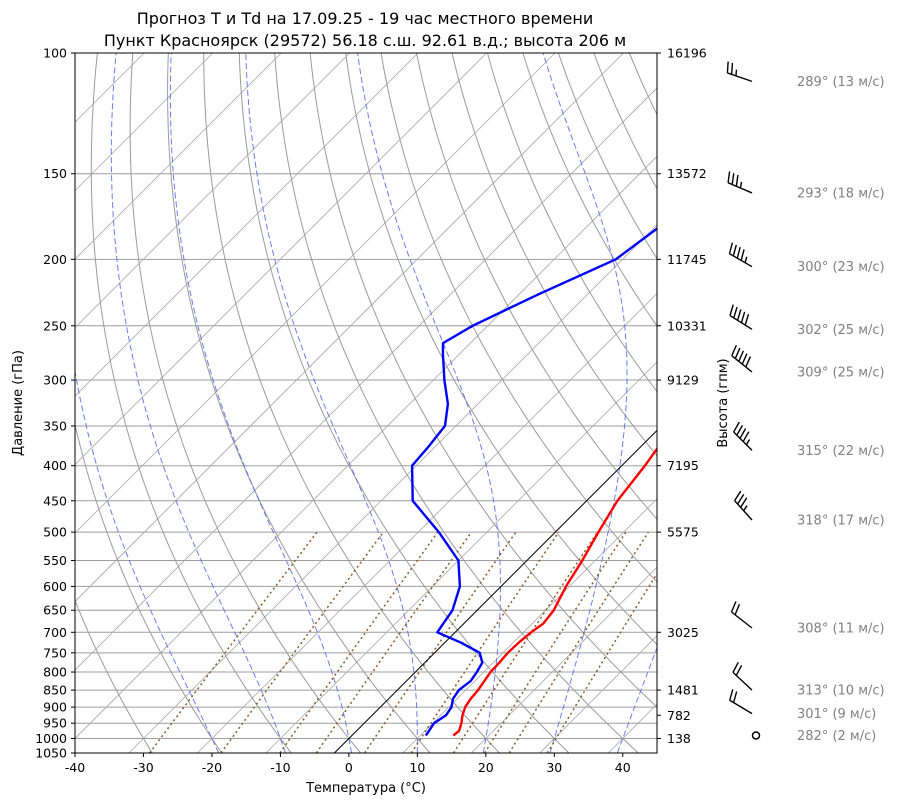 This screenshot has height=806, width=900. What do you see at coordinates (75, 767) in the screenshot?
I see `x-tick-label: -40` at bounding box center [75, 767].